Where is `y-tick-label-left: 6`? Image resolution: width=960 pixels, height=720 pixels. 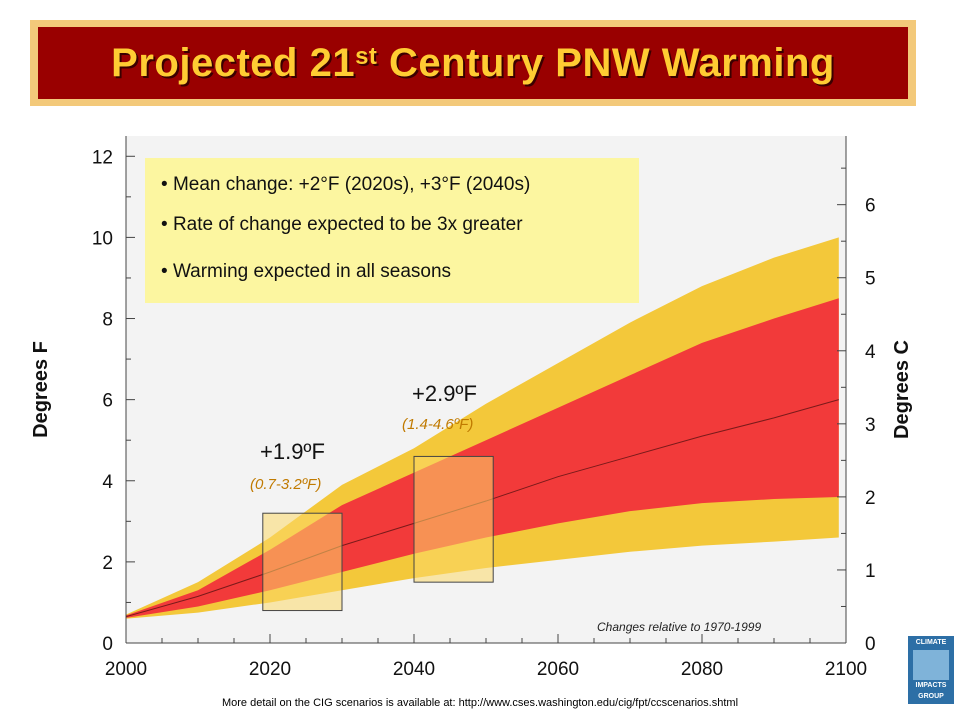 y-tick-label-left: 6 is located at coordinates (107, 401).